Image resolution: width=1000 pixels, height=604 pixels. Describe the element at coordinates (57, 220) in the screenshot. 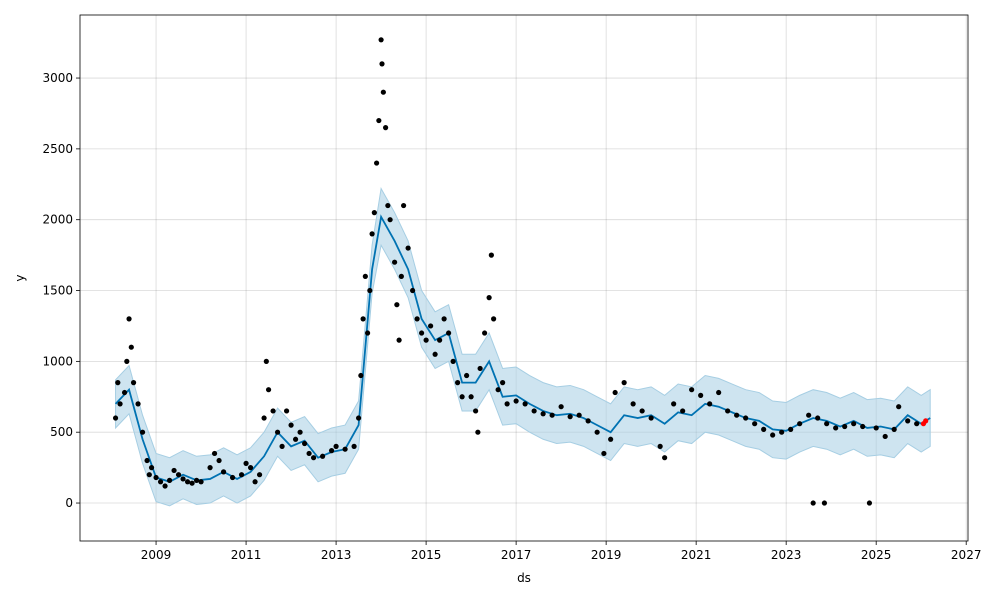

I see `y-tick-label: 2000` at that location.